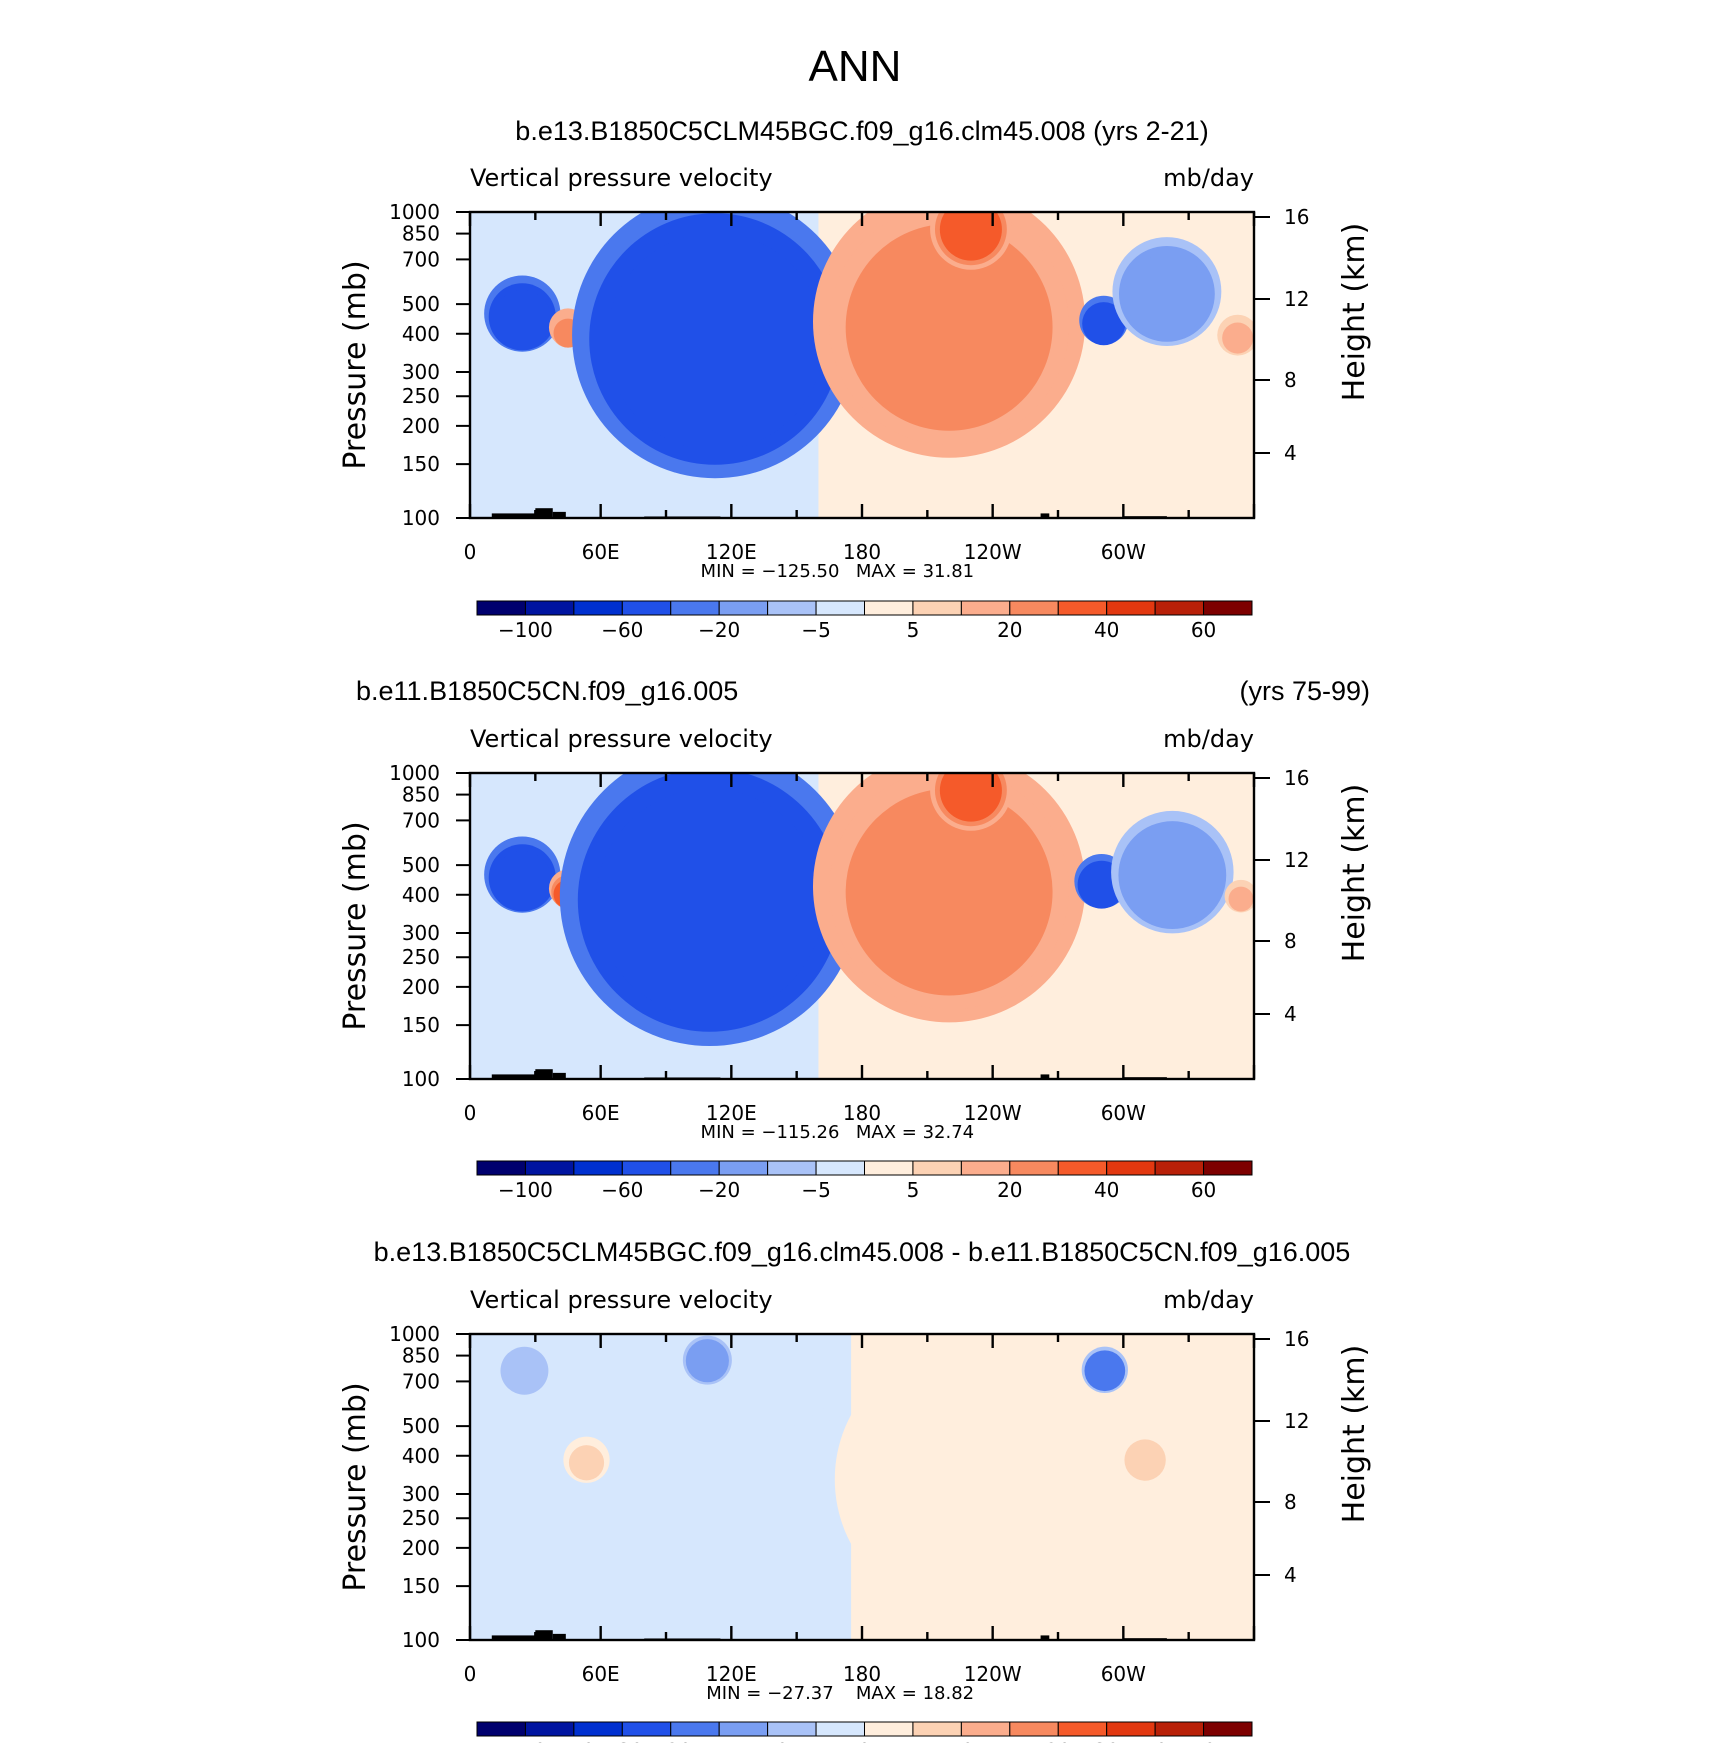  Describe the element at coordinates (770, 571) in the screenshot. I see `min-value: MIN = −125.50` at that location.